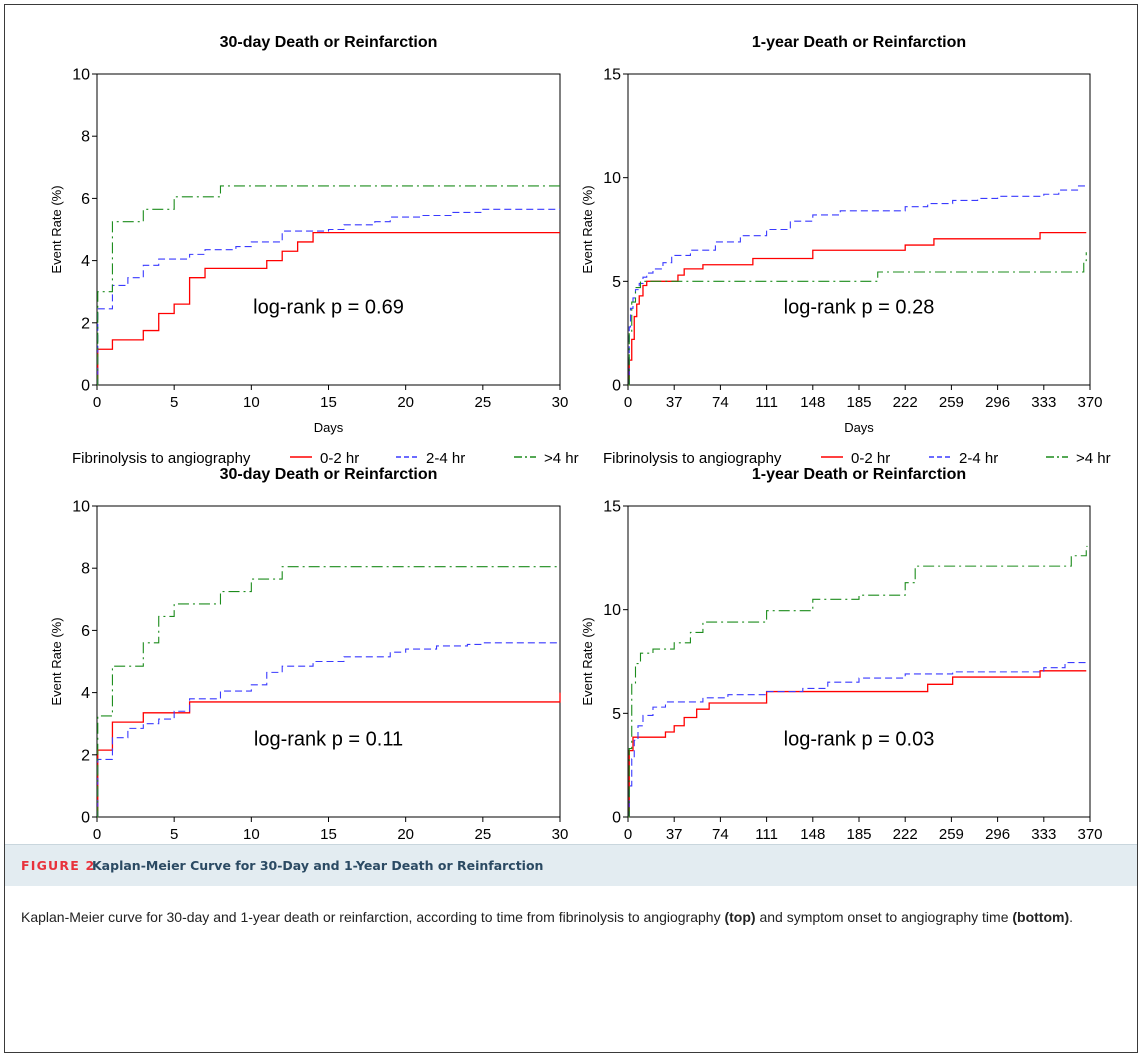 The width and height of the screenshot is (1142, 1057). I want to click on logrank-annotation: log-rank p = 0.11, so click(328, 739).